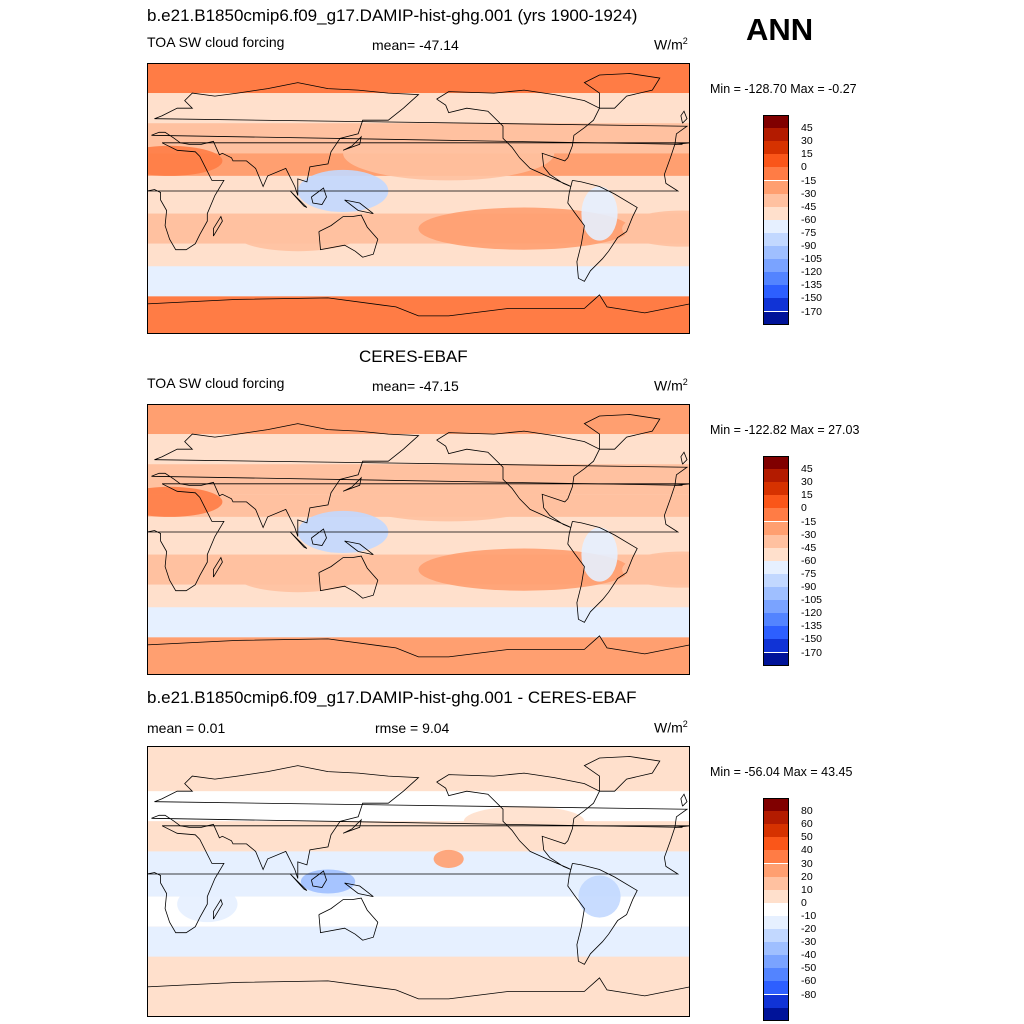 The width and height of the screenshot is (1024, 1024). What do you see at coordinates (807, 824) in the screenshot?
I see `colorbar-label: 60` at bounding box center [807, 824].